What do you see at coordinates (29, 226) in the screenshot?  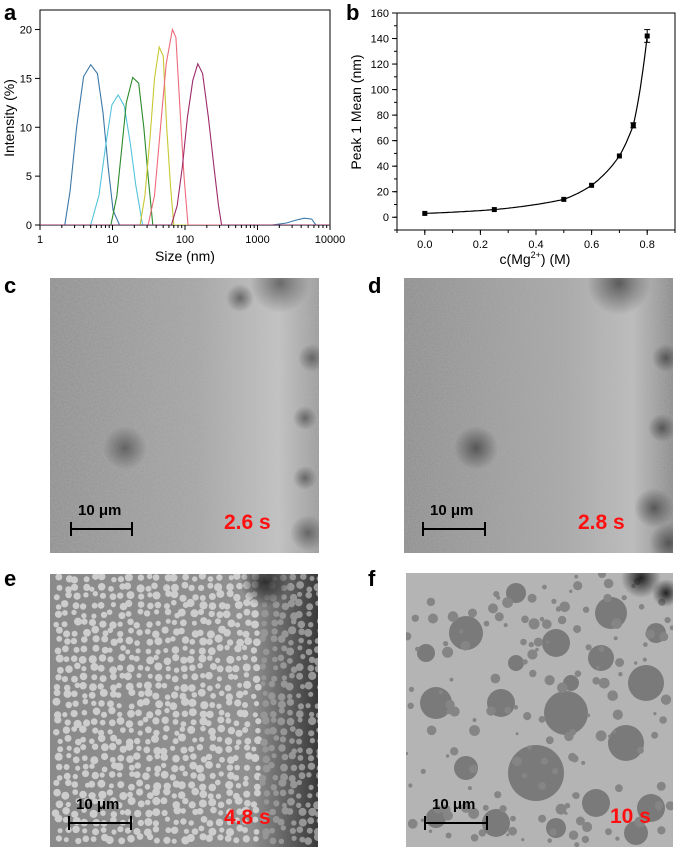 I see `chart-a-ytick-label: 0` at bounding box center [29, 226].